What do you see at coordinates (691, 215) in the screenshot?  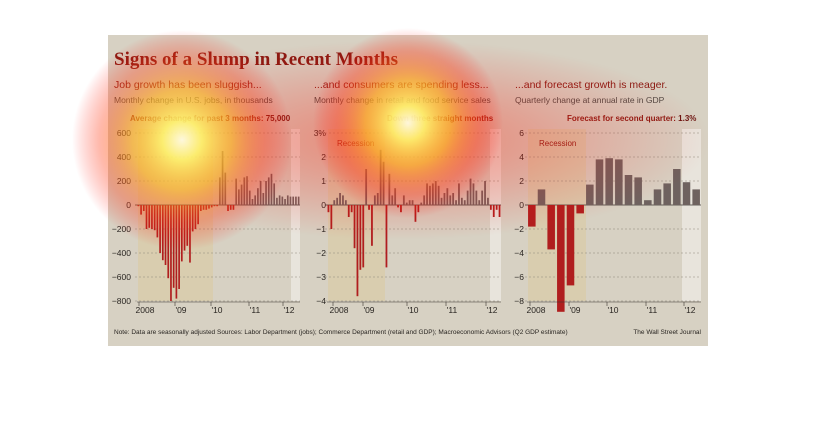 I see `recent-period-band` at bounding box center [691, 215].